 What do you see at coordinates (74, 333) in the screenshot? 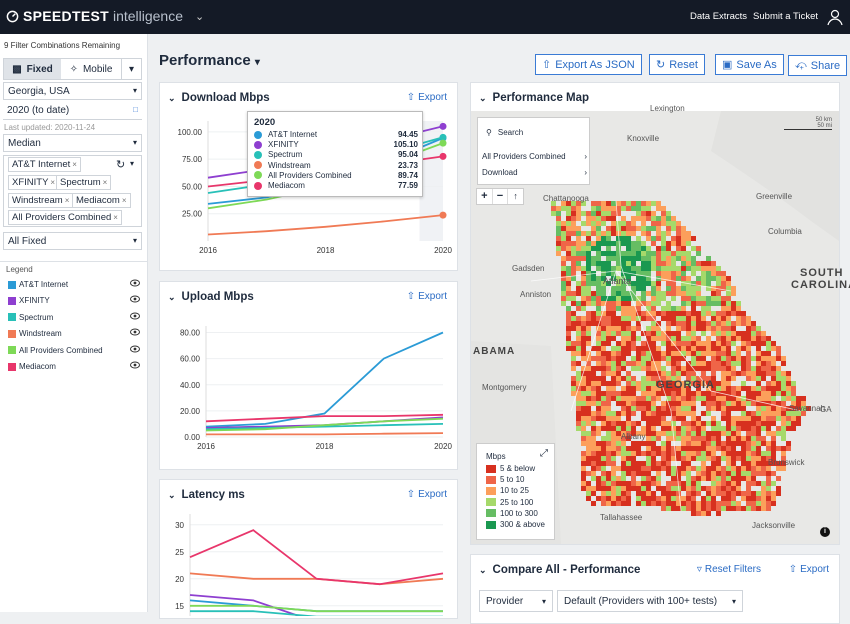
I see `legend-item: Windstream` at bounding box center [74, 333].